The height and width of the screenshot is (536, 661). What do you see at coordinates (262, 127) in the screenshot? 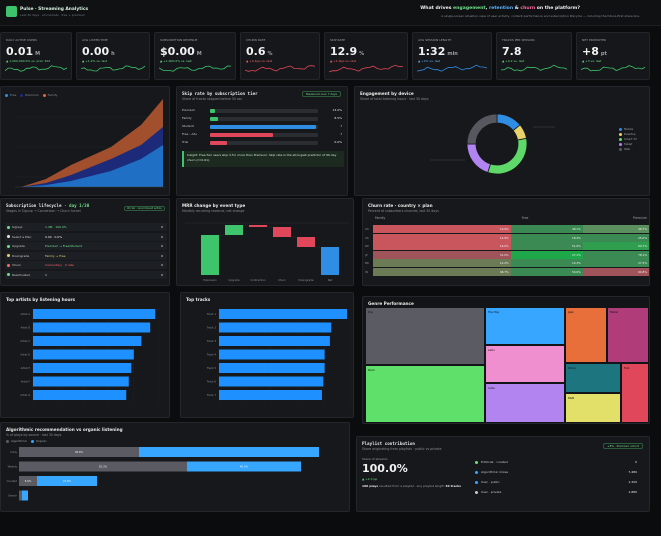
I see `skip-rate-row: Student?` at bounding box center [262, 127].